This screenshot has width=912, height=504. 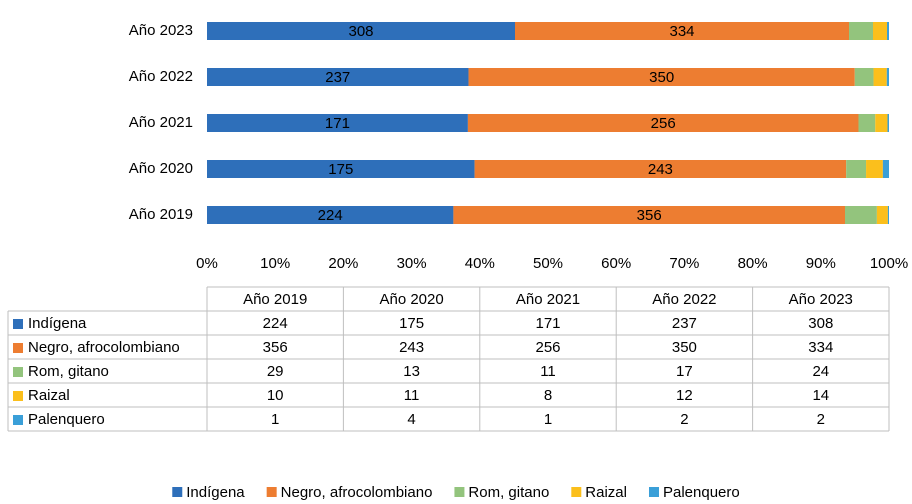 I want to click on table-cell: 12, so click(x=684, y=395).